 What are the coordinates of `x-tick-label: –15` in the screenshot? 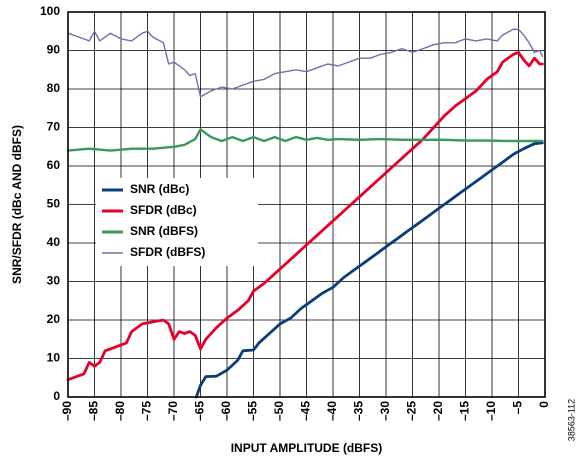 It's located at (465, 411).